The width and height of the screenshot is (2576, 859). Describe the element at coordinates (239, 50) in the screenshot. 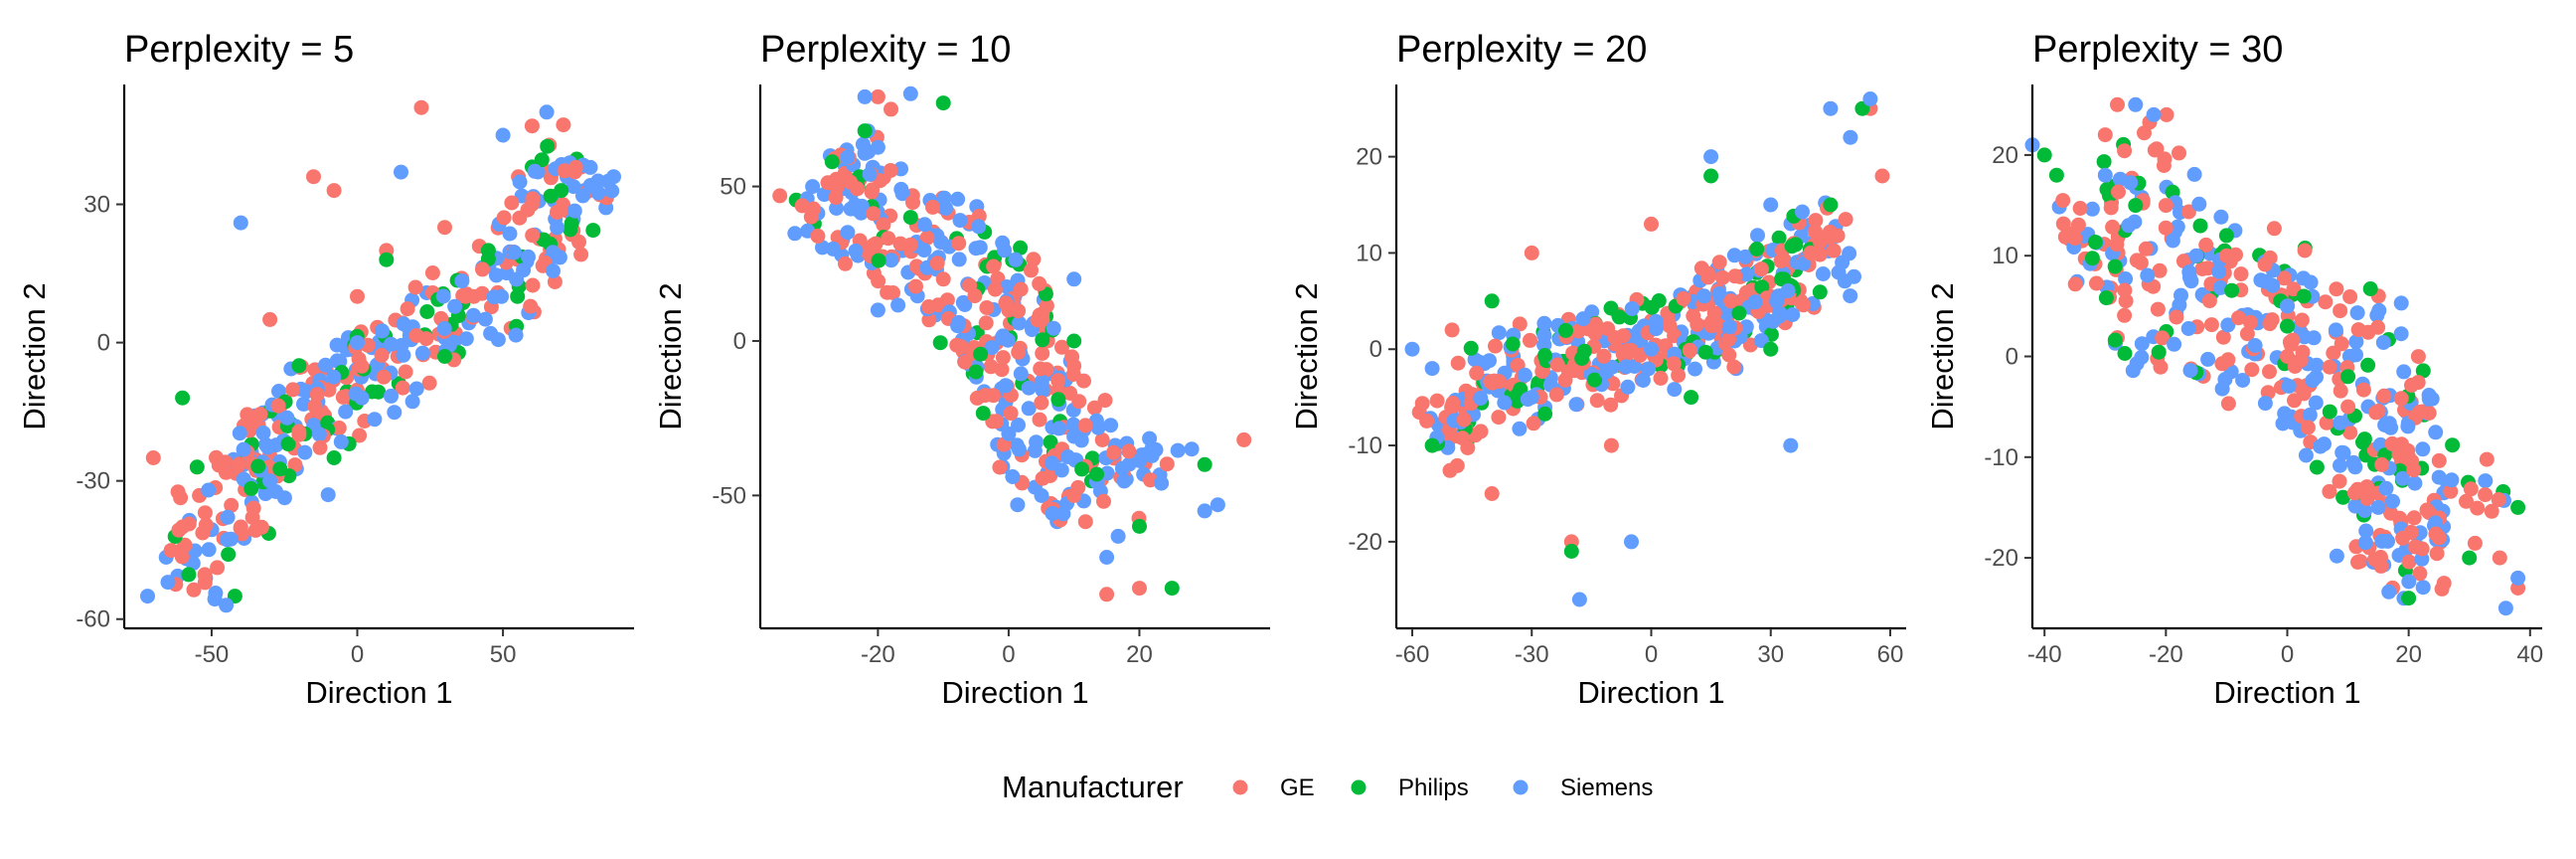

I see `panel-title: Perplexity = 5` at that location.